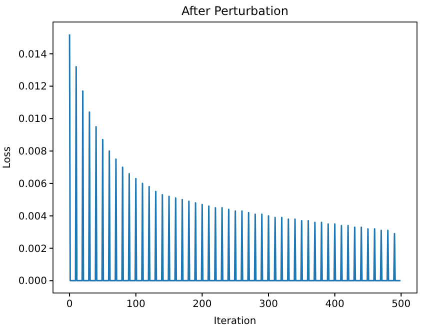  What do you see at coordinates (32, 282) in the screenshot?
I see `y-tick-label: 0.000` at bounding box center [32, 282].